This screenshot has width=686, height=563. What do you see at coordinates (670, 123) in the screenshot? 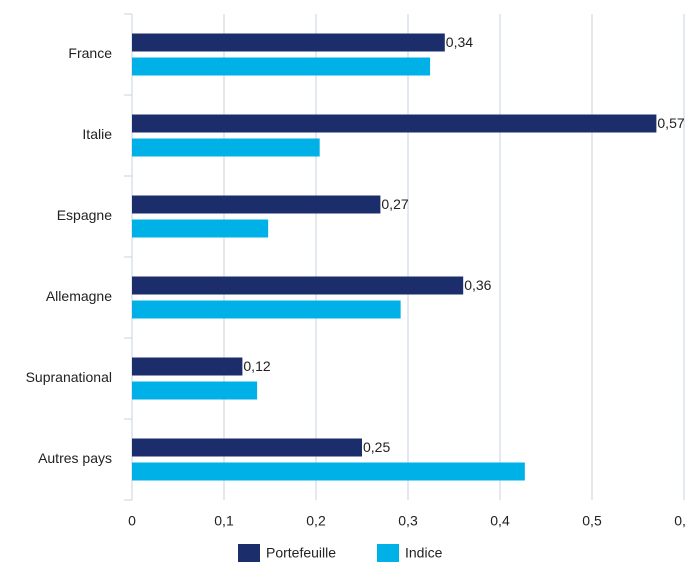
I see `data-label: 0,57` at bounding box center [670, 123].